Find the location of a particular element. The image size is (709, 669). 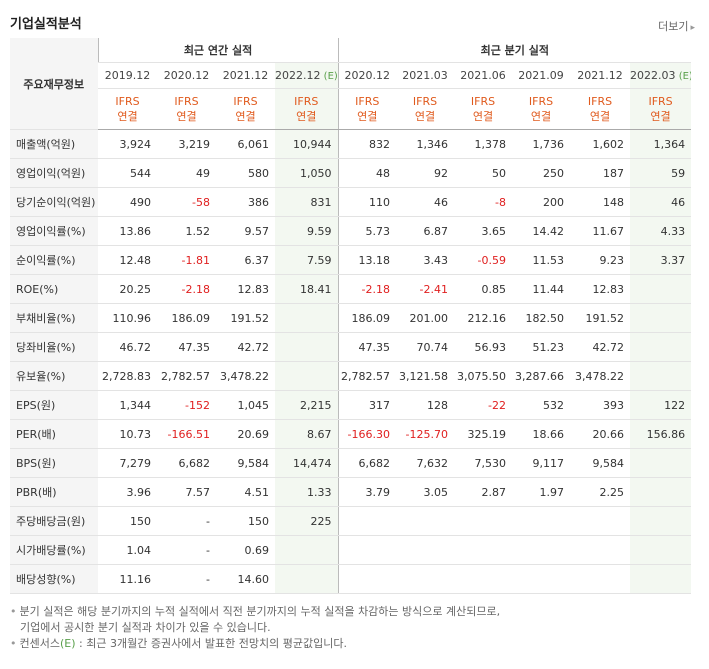

table-cell: 7.57 is located at coordinates (186, 492).